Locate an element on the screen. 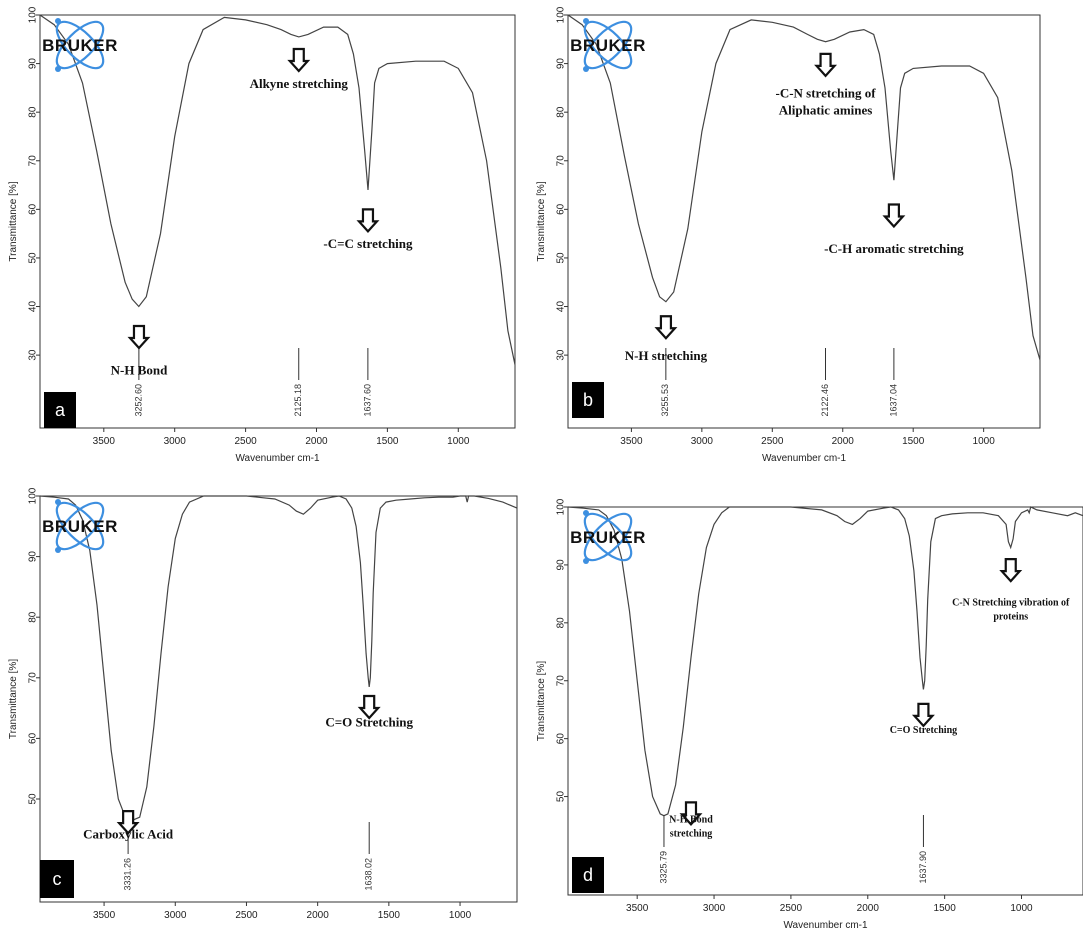  peak-label: 2125.18 is located at coordinates (298, 400).